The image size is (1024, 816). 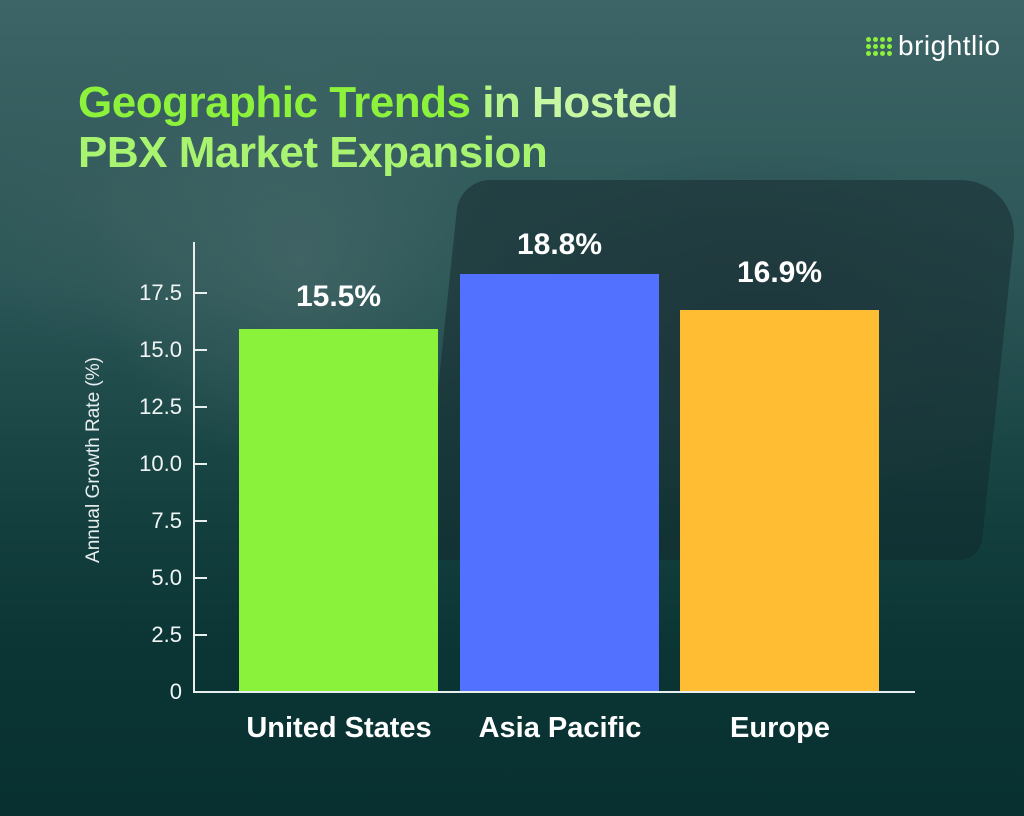 What do you see at coordinates (554, 692) in the screenshot?
I see `x-axis` at bounding box center [554, 692].